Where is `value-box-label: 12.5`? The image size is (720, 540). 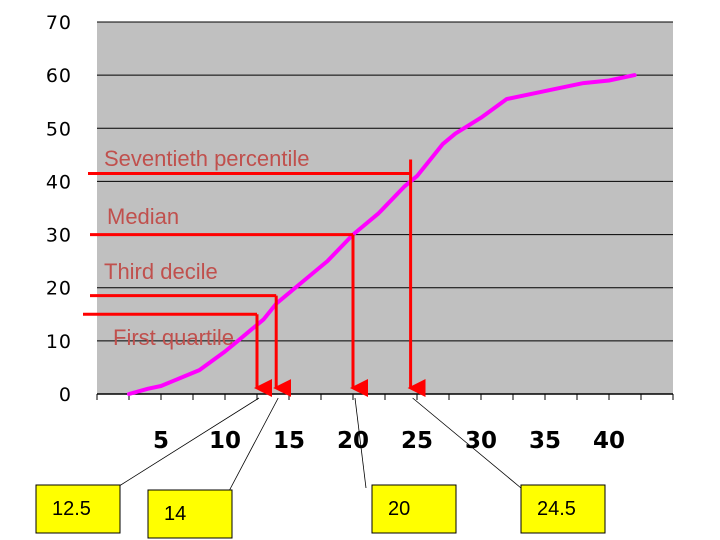 value-box-label: 12.5 is located at coordinates (71, 509).